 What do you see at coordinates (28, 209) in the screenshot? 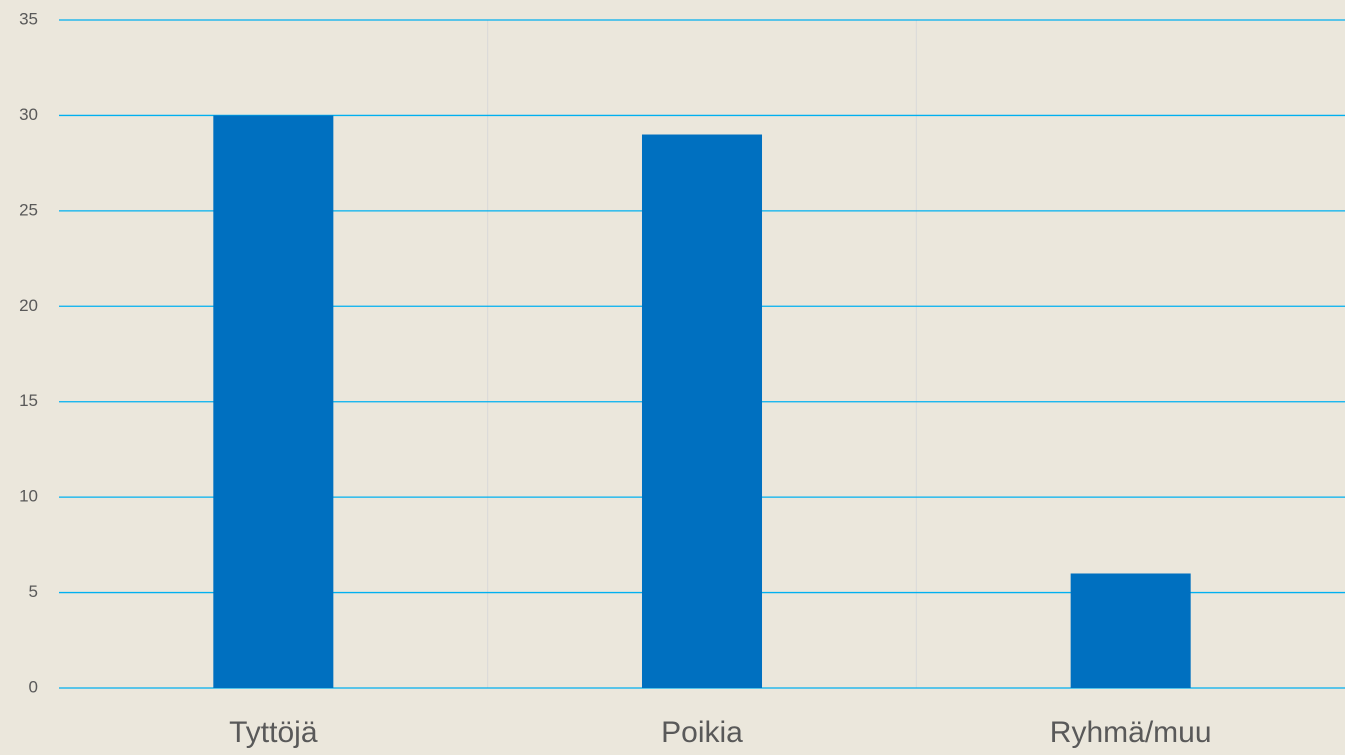
I see `y-tick-label: 25` at bounding box center [28, 209].